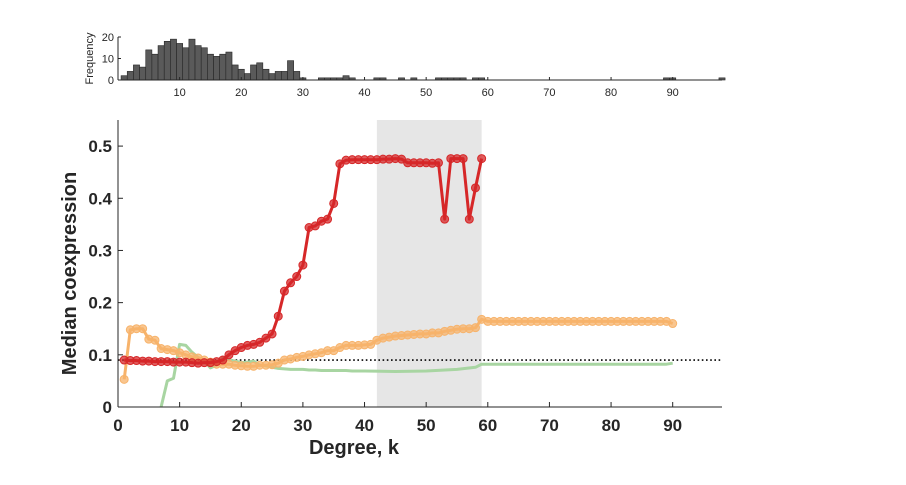  I want to click on x-axis-label: Degree, k, so click(354, 448).